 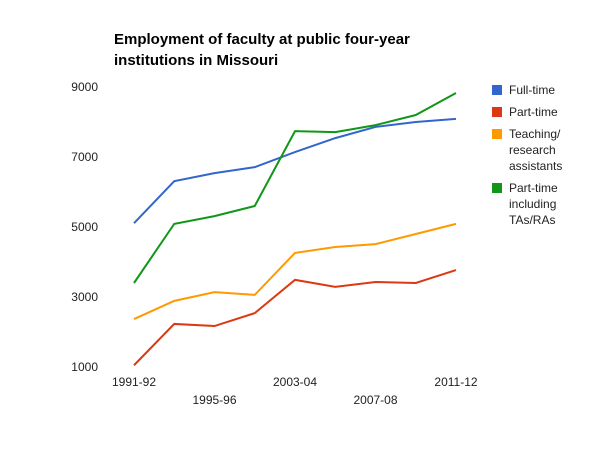 What do you see at coordinates (84, 157) in the screenshot?
I see `y-tick-label: 7000` at bounding box center [84, 157].